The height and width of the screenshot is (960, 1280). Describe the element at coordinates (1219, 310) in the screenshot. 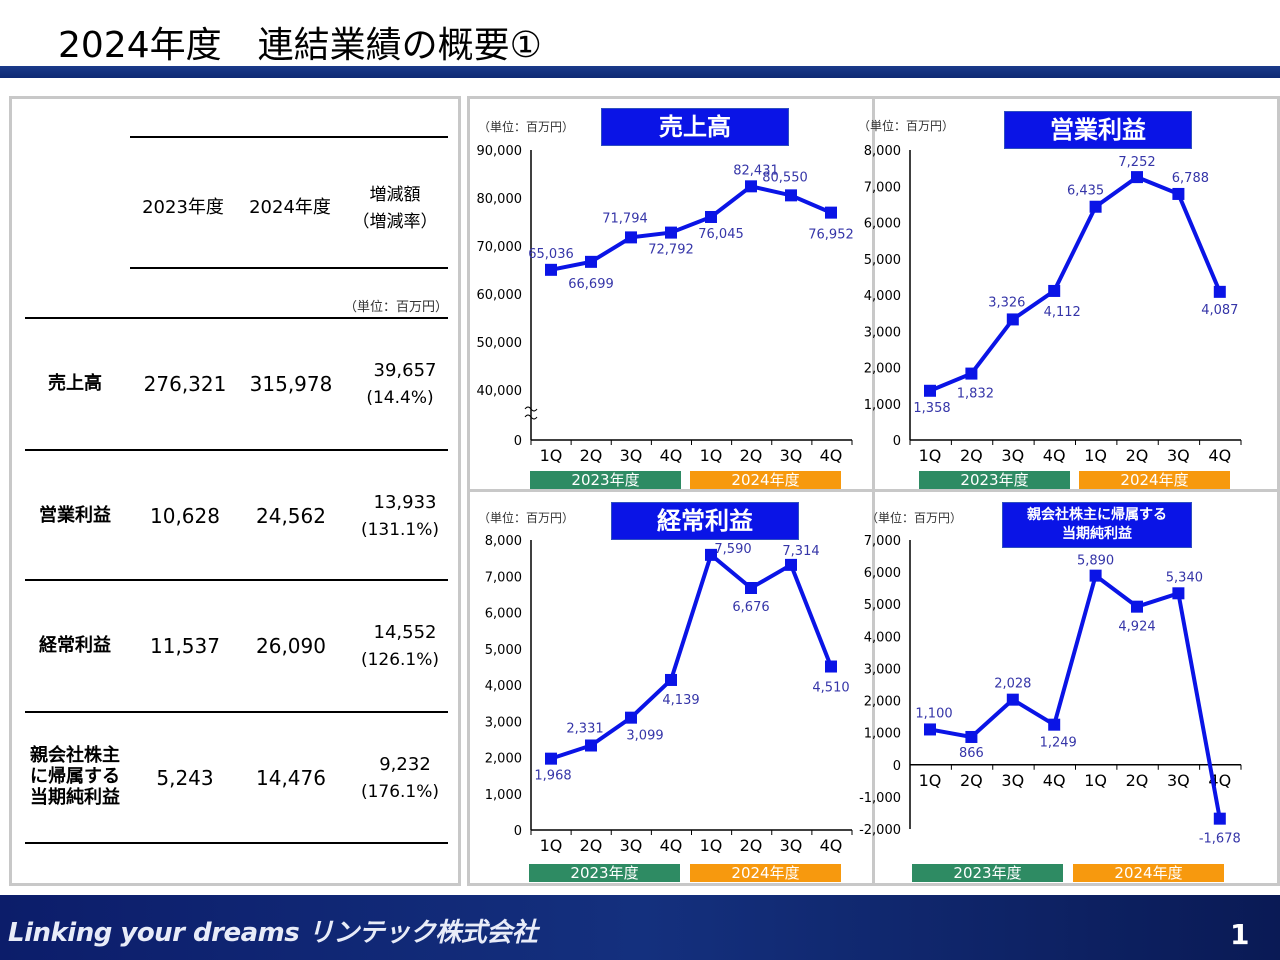

I see `data-label: 4,087` at that location.